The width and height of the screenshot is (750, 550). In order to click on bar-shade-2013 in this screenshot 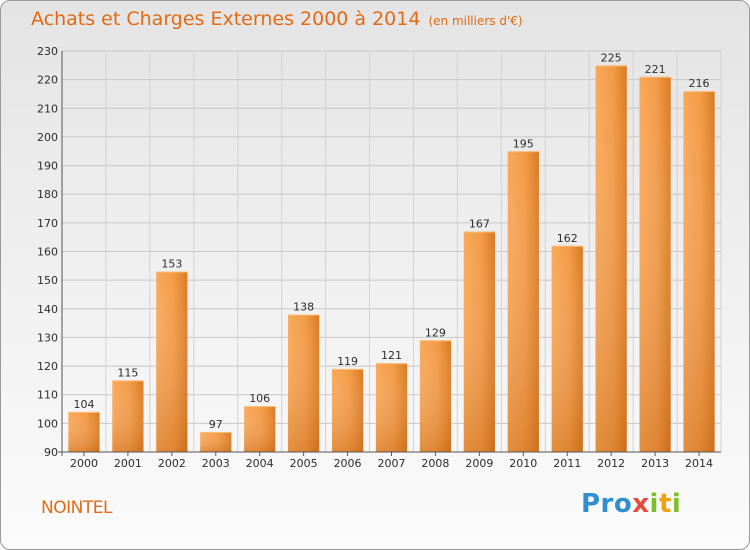, I will do `click(655, 264)`.